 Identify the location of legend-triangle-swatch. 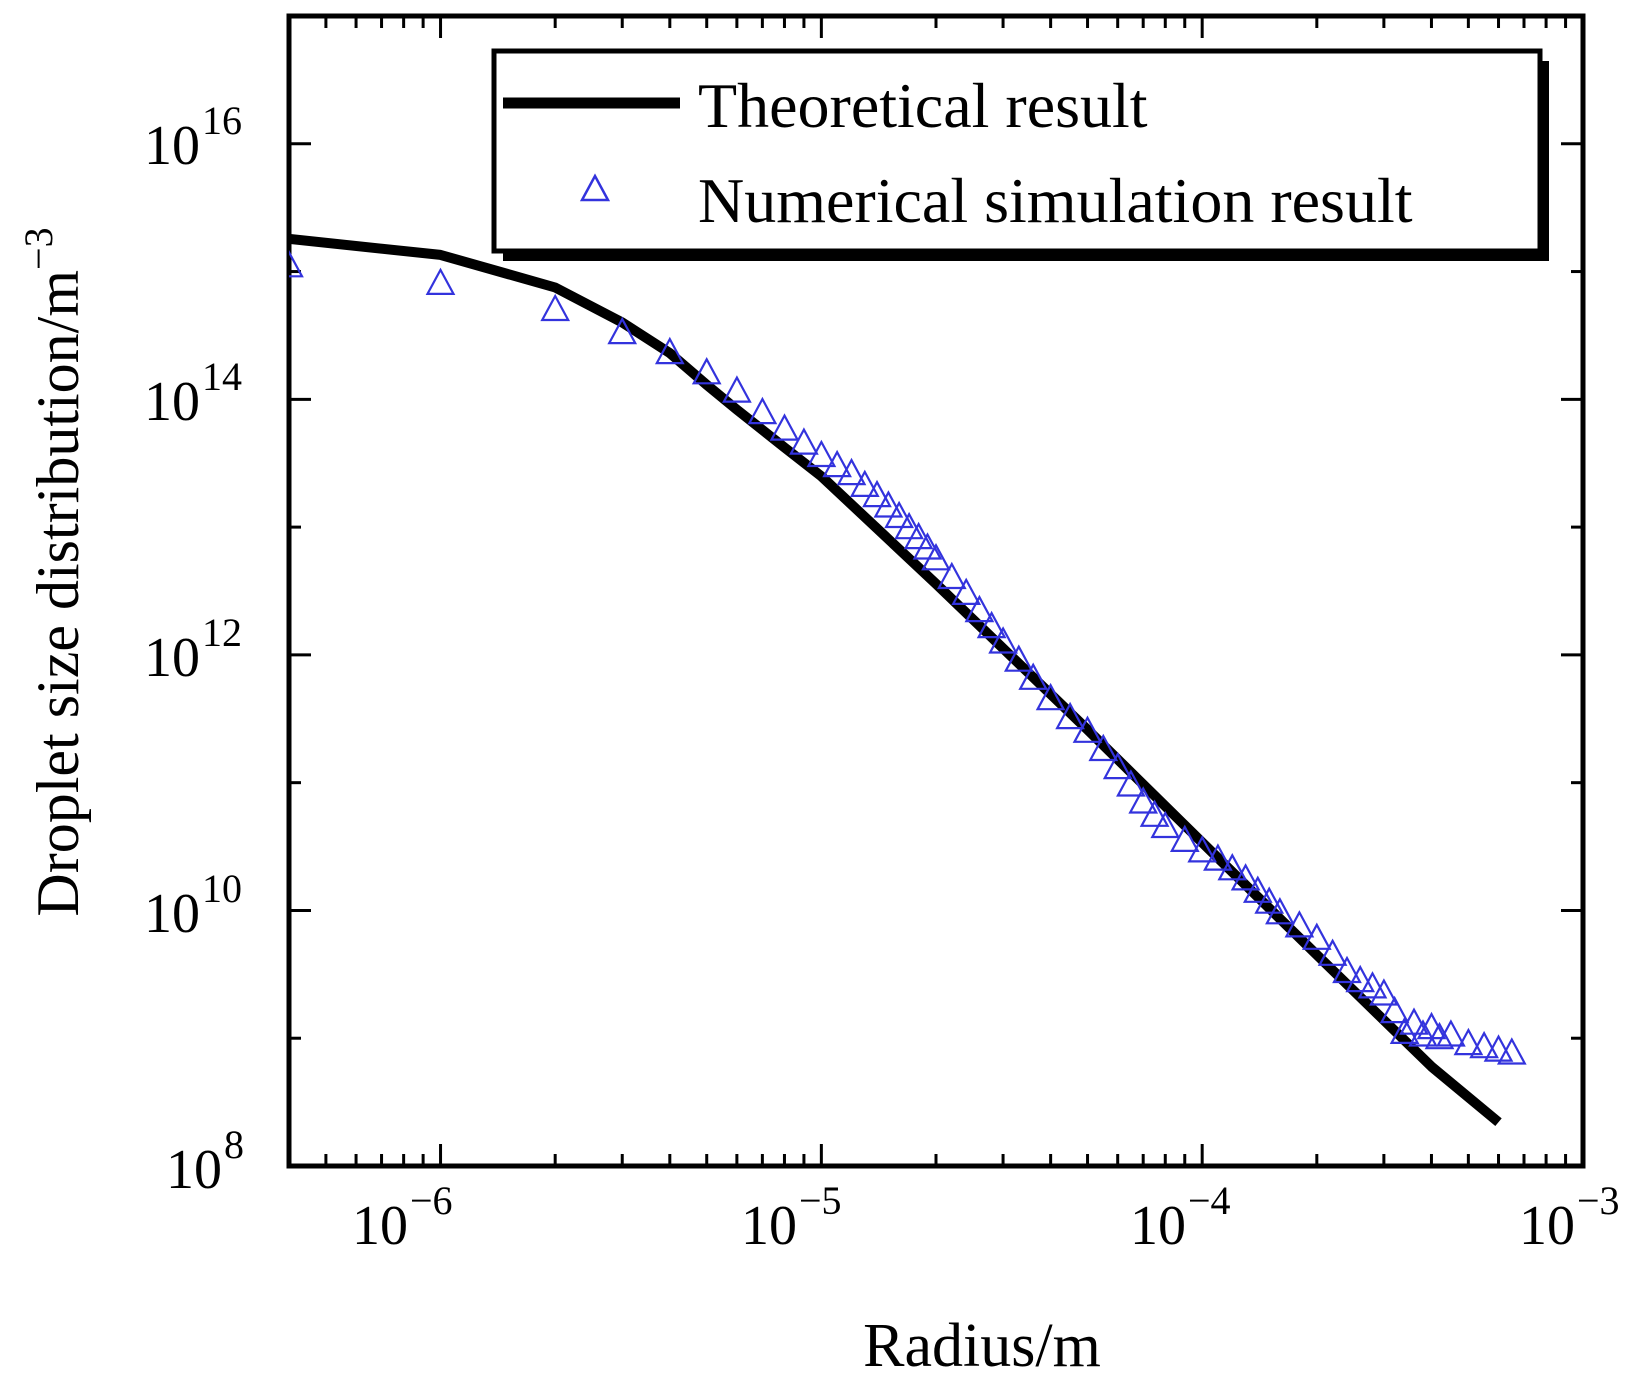
(595, 187).